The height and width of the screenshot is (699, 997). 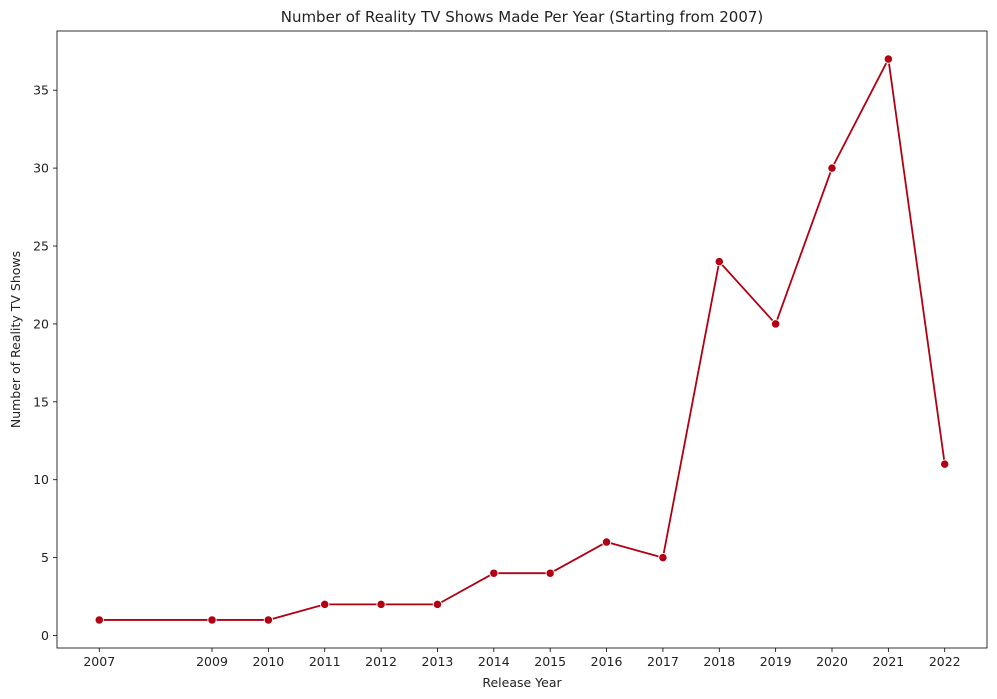 What do you see at coordinates (325, 661) in the screenshot?
I see `x-tick-label: 2011` at bounding box center [325, 661].